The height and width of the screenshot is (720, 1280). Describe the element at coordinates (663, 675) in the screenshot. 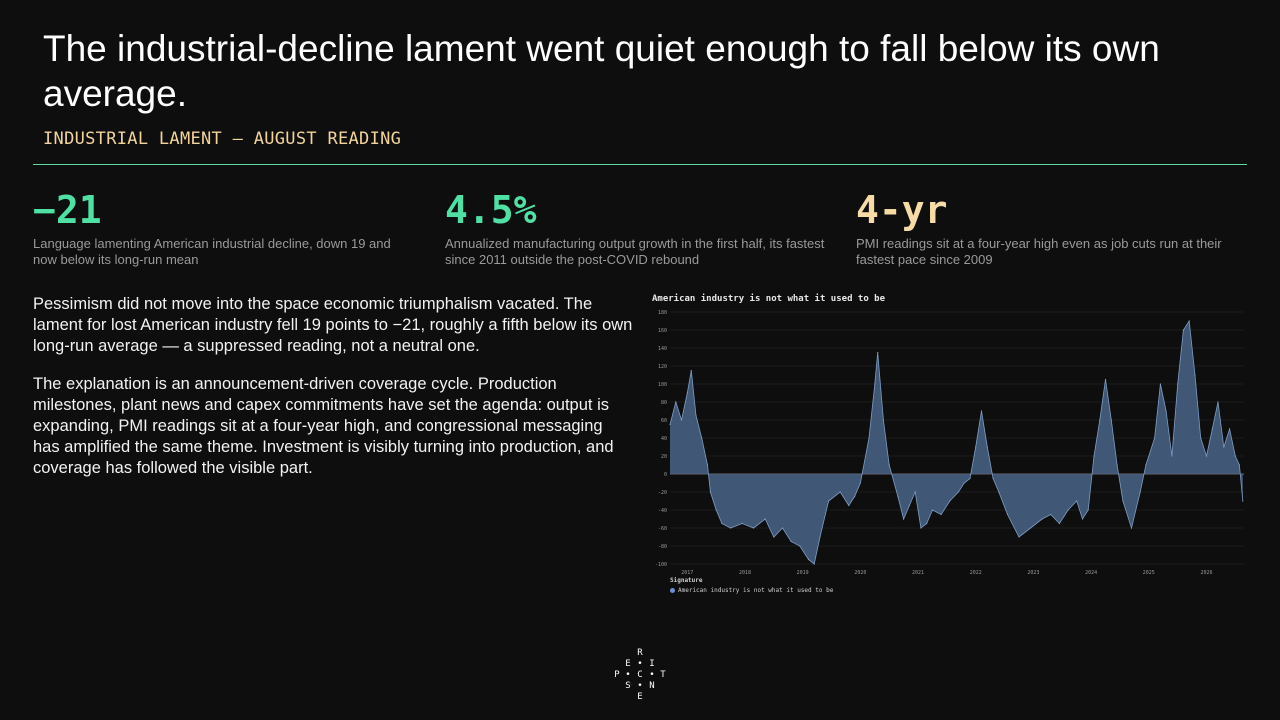

I see `svg-text: T` at that location.